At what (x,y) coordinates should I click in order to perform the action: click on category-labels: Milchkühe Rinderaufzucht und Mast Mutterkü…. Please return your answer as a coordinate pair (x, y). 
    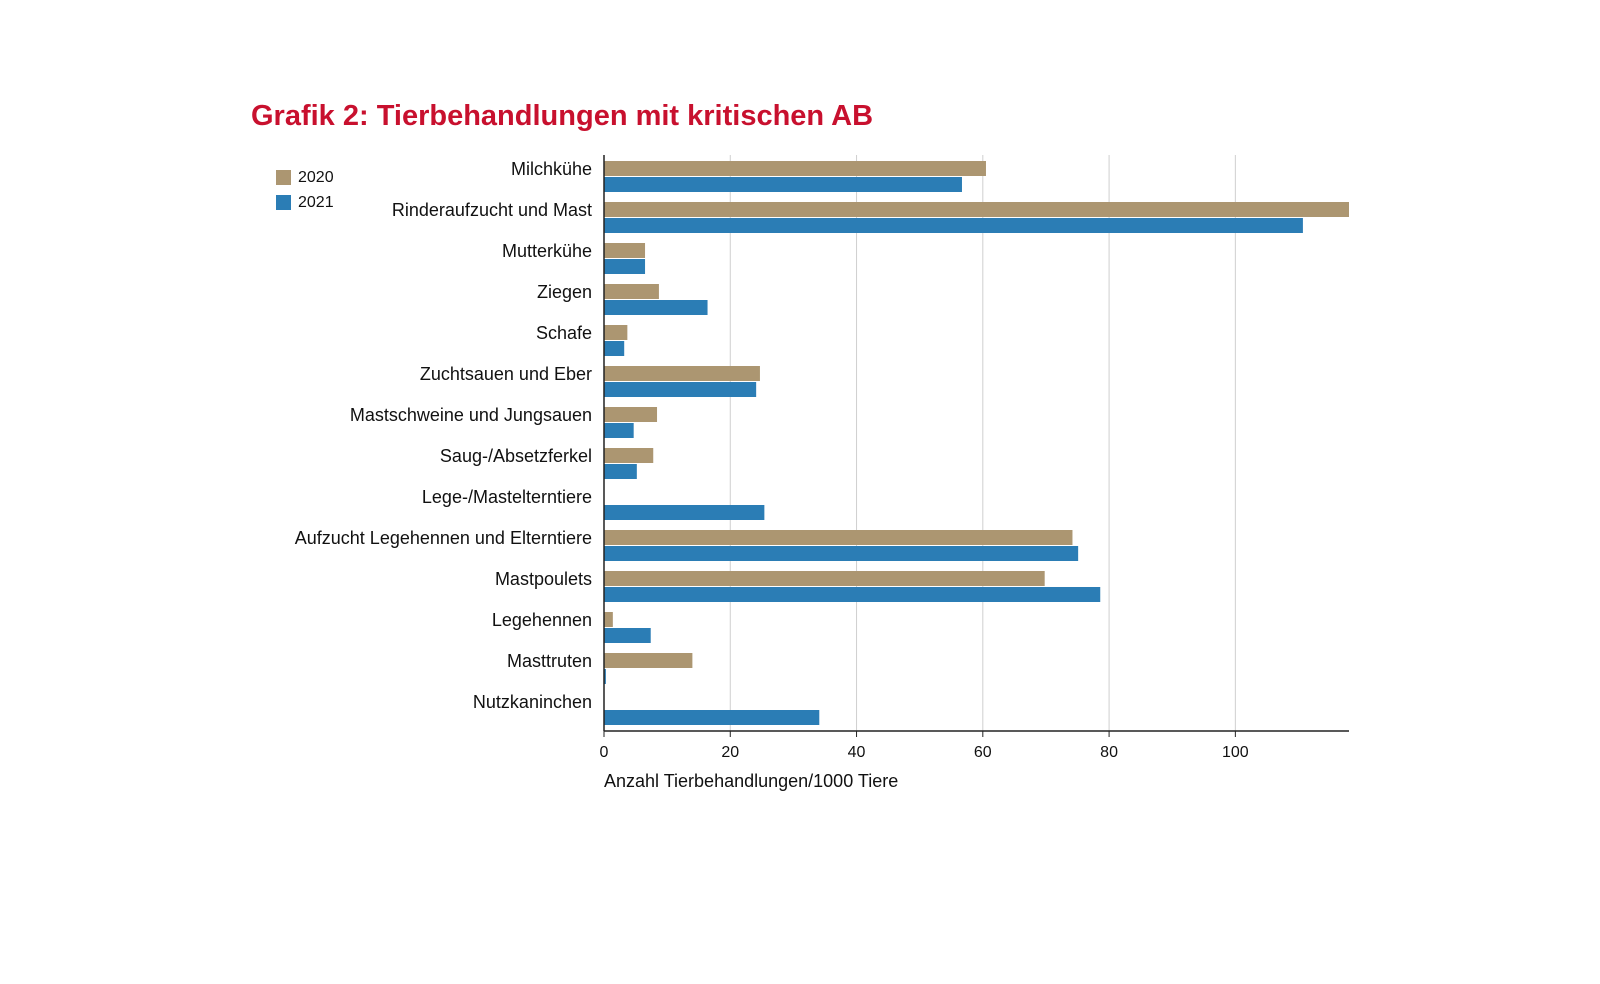
    Looking at the image, I should click on (443, 435).